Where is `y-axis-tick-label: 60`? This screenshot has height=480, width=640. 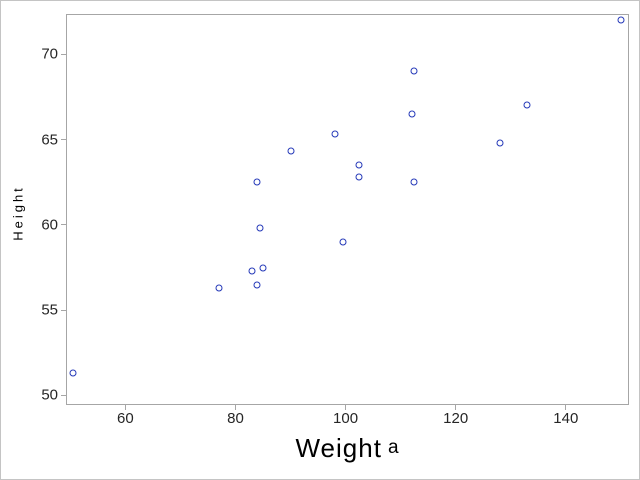
y-axis-tick-label: 60 is located at coordinates (49, 225).